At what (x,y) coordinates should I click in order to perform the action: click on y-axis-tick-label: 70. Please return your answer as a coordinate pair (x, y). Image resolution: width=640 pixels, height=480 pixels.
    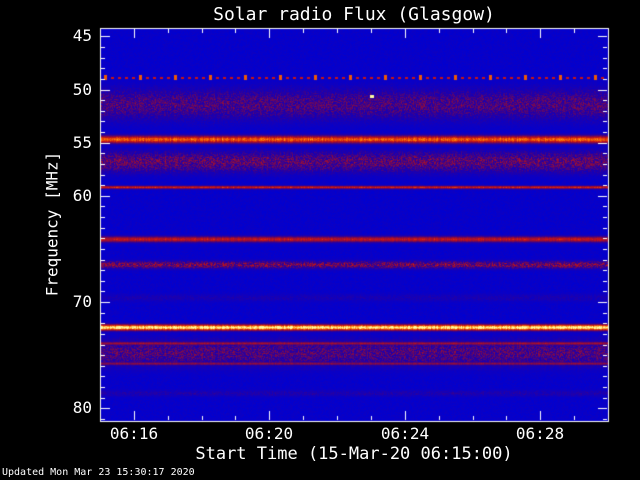
    Looking at the image, I should click on (82, 301).